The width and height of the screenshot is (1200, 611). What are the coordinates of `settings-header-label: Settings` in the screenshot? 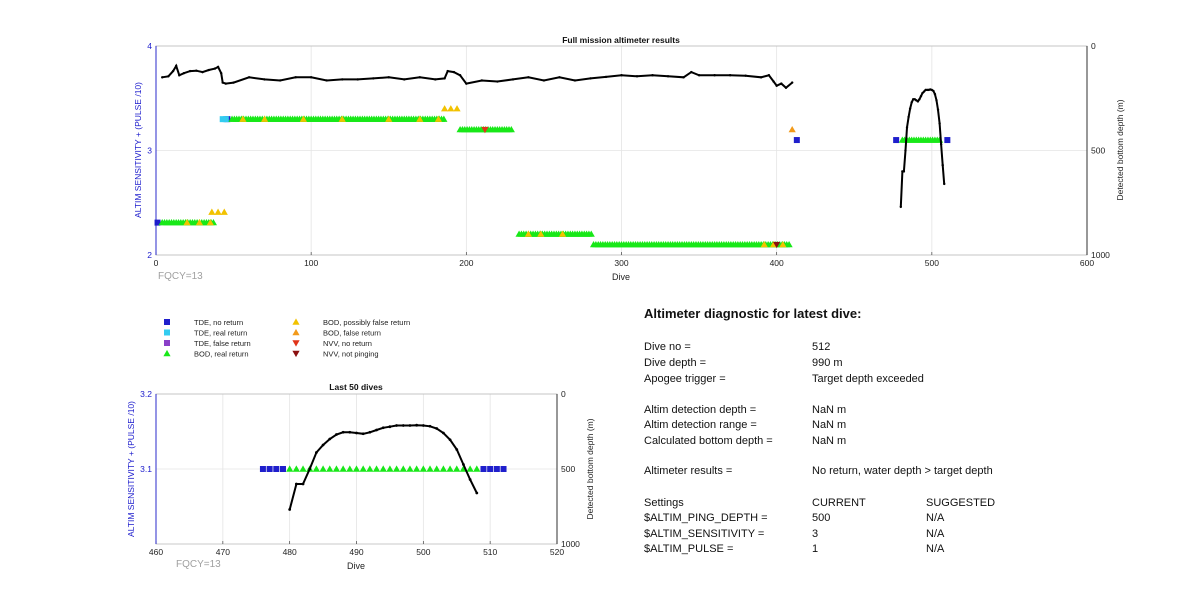 It's located at (664, 503).